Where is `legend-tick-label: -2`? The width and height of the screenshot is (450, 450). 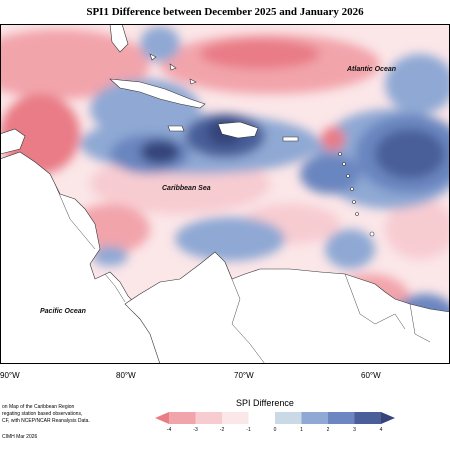 legend-tick-label: -2 is located at coordinates (222, 430).